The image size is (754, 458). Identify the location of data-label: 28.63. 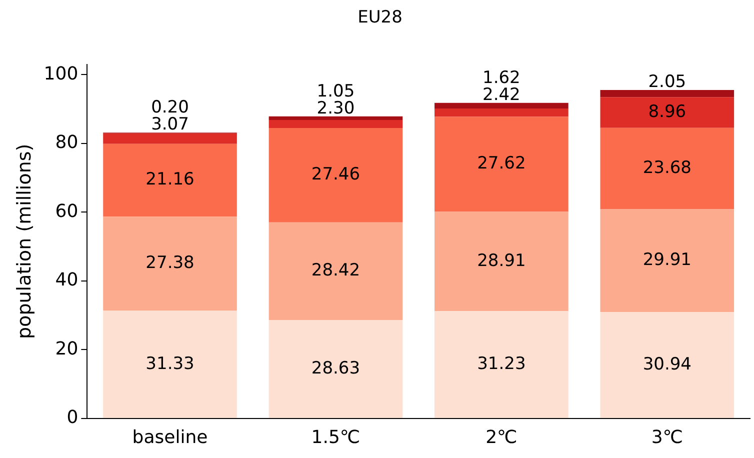
(335, 368).